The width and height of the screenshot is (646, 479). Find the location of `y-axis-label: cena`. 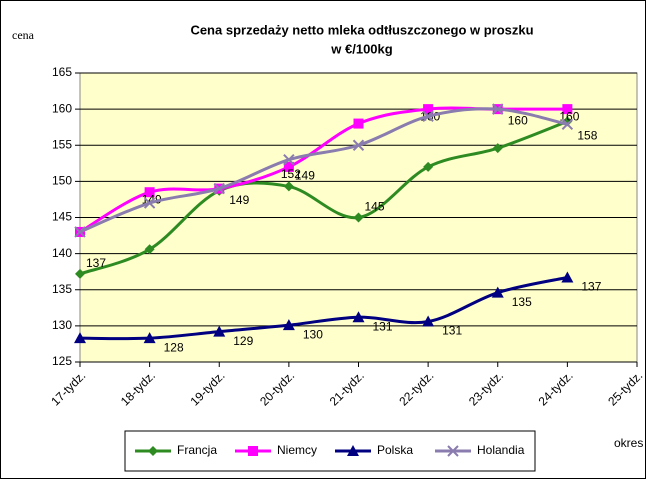

y-axis-label: cena is located at coordinates (23, 35).